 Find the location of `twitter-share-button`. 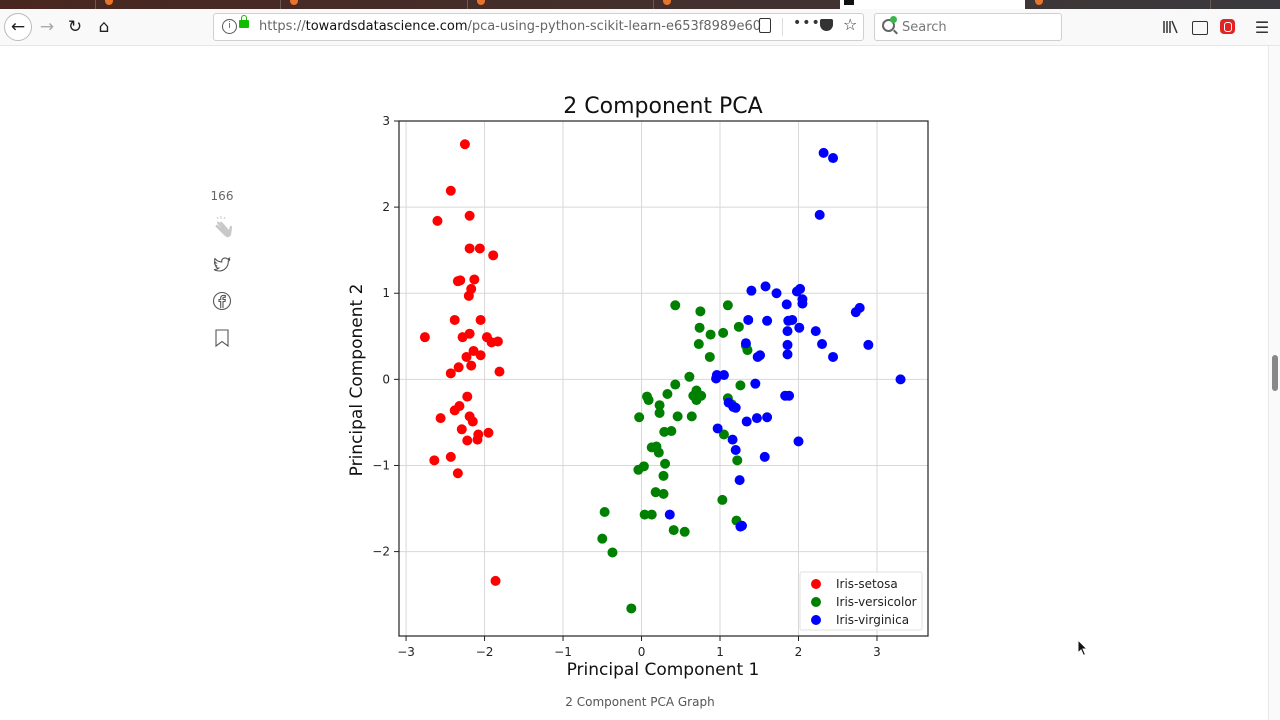

twitter-share-button is located at coordinates (222, 265).